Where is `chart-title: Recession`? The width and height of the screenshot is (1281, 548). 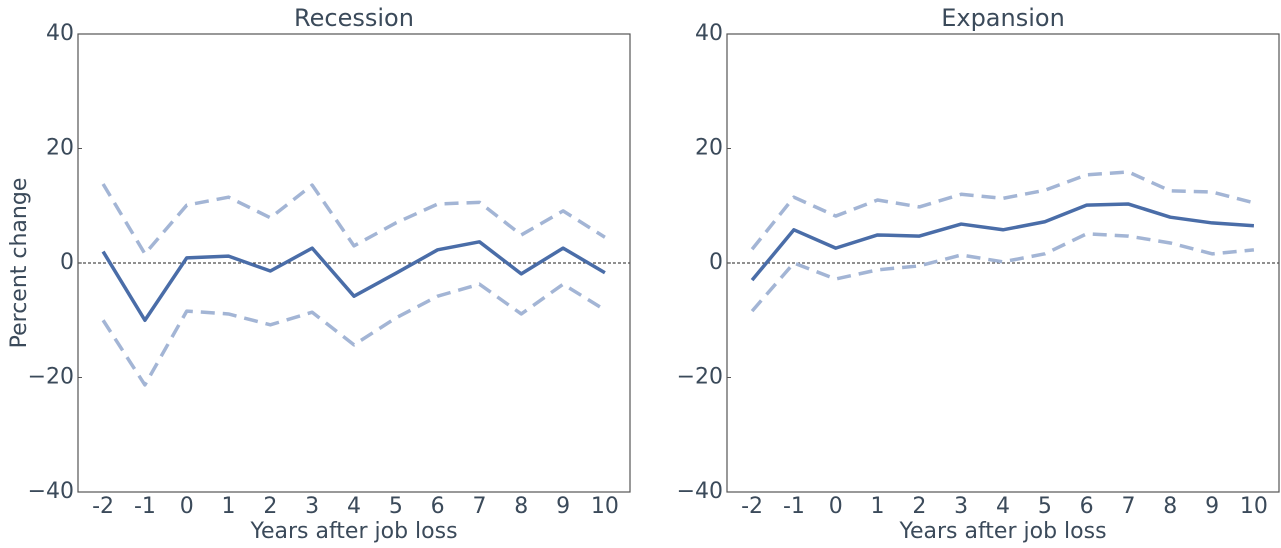 chart-title: Recession is located at coordinates (354, 18).